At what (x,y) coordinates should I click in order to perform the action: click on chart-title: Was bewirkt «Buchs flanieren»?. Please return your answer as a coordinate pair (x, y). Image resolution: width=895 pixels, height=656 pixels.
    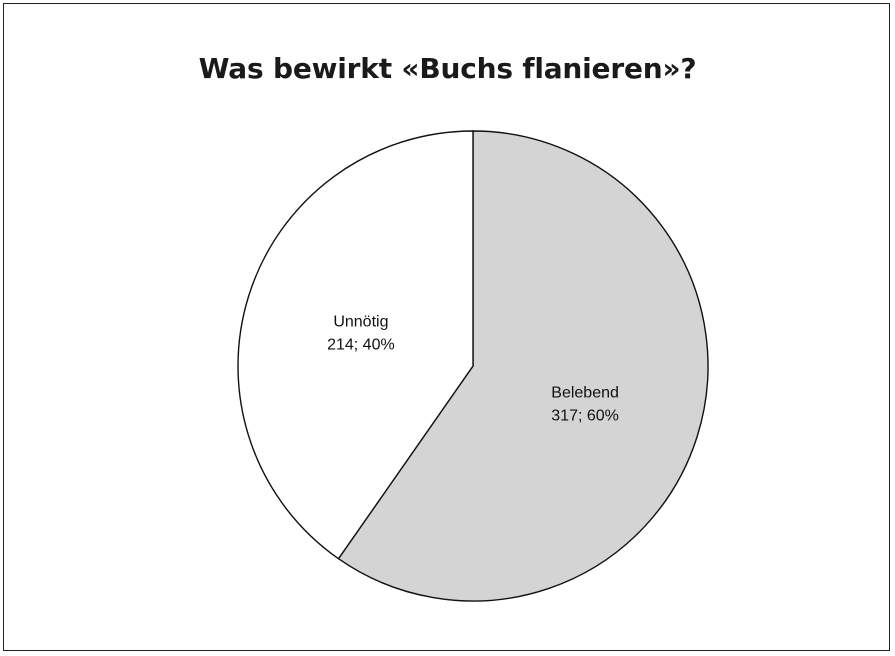
    Looking at the image, I should click on (447, 68).